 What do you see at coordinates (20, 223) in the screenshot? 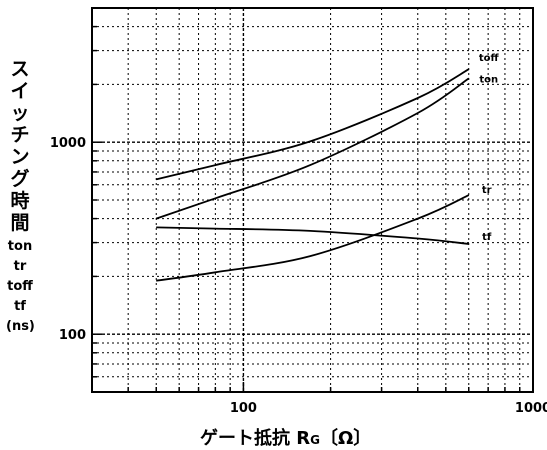
I see `y-axis-label-char: 間` at bounding box center [20, 223].